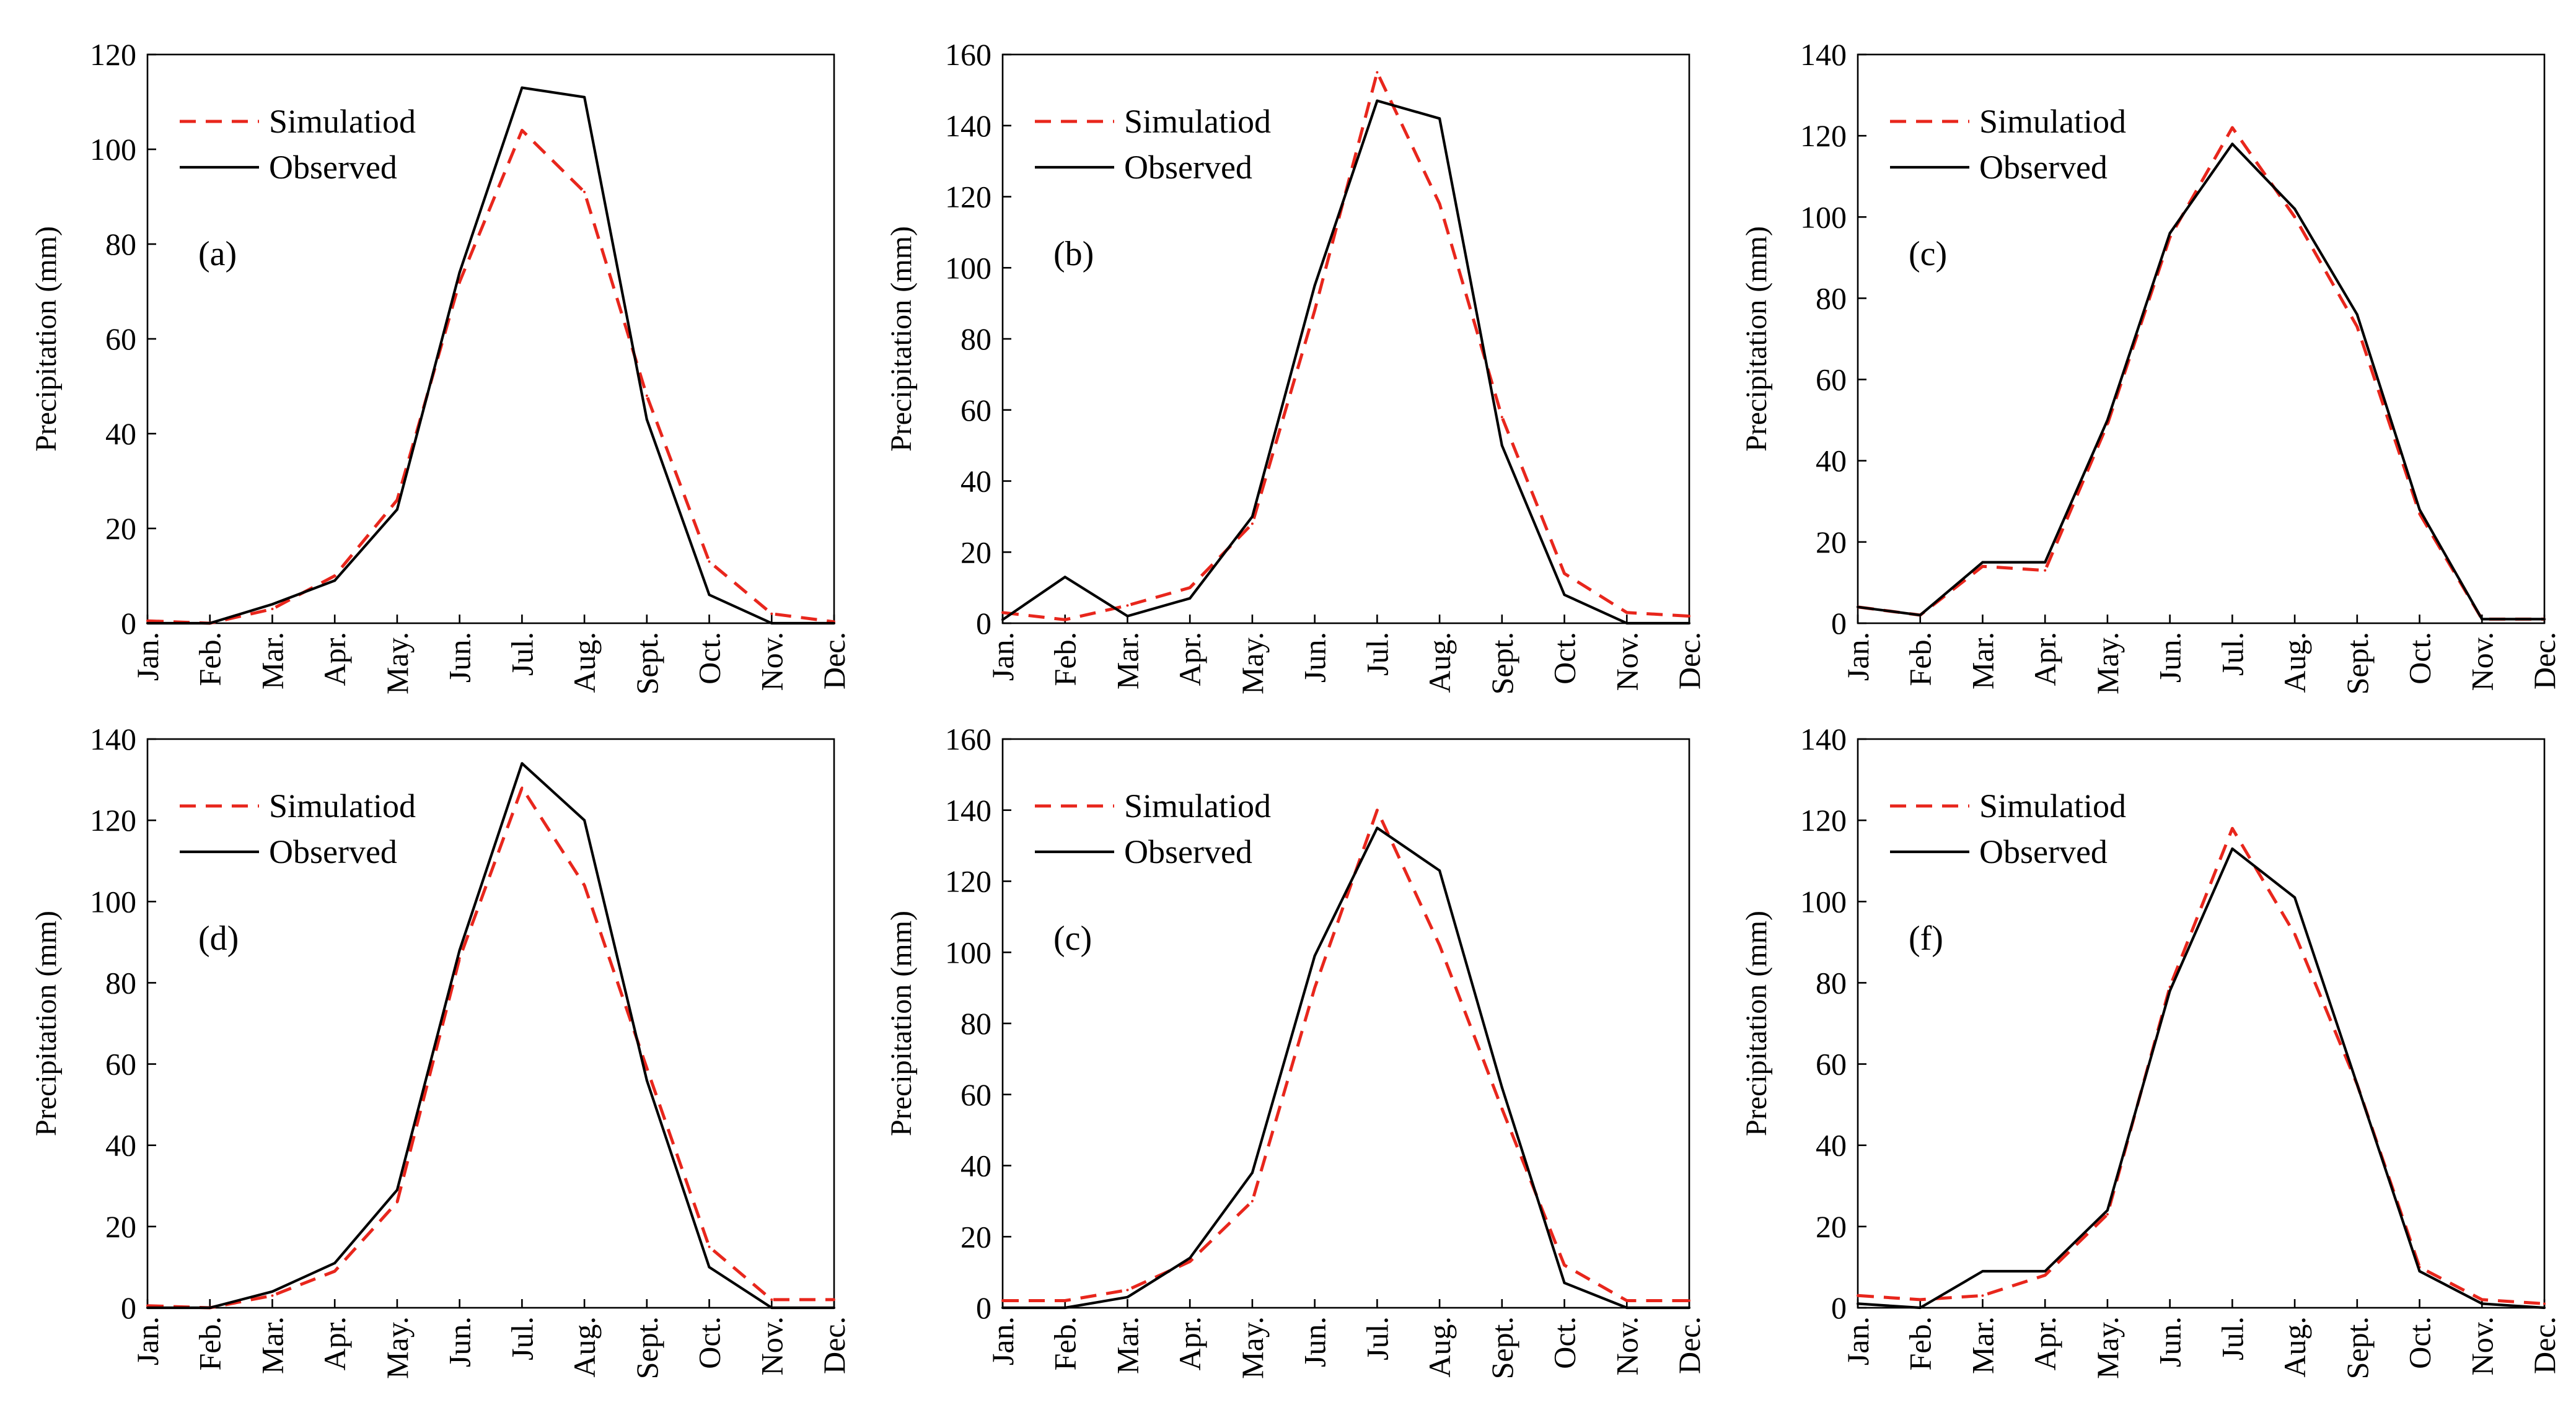 The image size is (2576, 1423). Describe the element at coordinates (2170, 657) in the screenshot. I see `x-tick-label: Jun.` at that location.